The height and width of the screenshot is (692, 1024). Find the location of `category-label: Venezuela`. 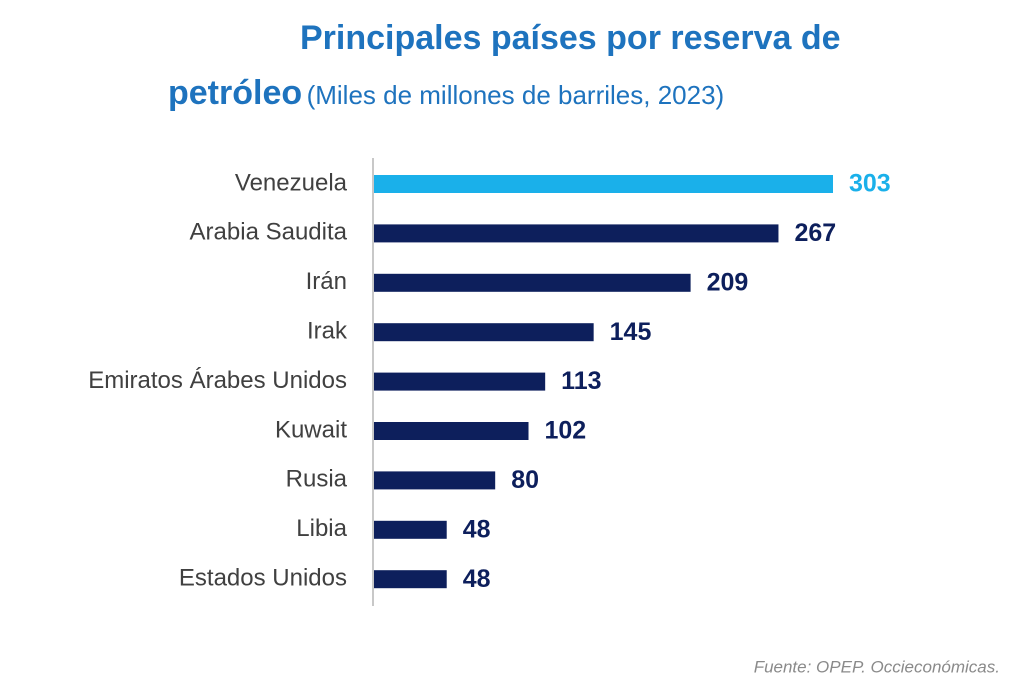

category-label: Venezuela is located at coordinates (291, 182).